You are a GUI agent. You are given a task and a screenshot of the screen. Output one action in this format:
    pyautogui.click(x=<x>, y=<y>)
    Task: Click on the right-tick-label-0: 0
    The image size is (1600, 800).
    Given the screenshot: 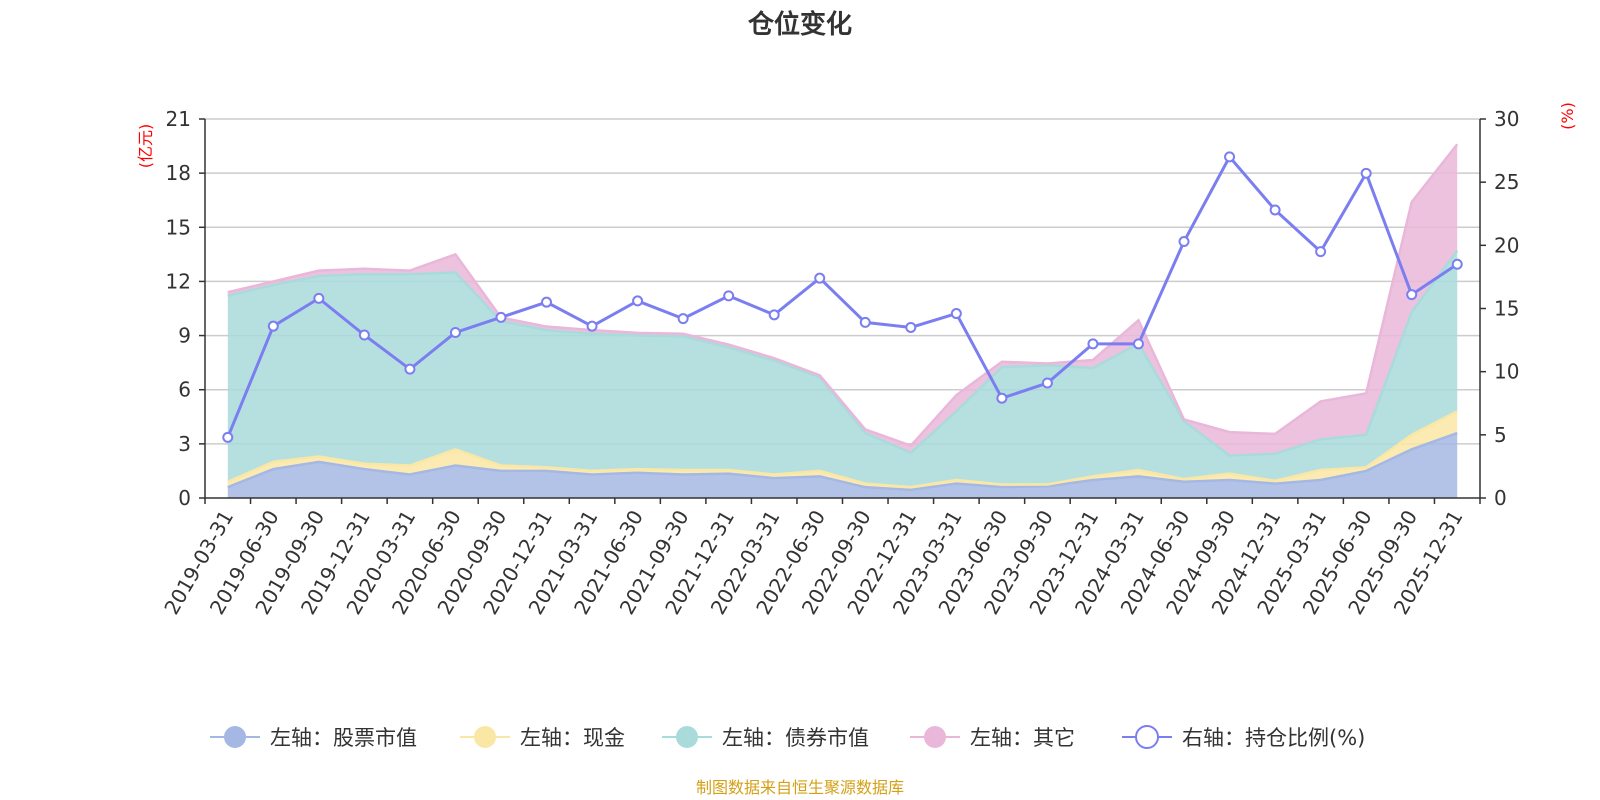 What is the action you would take?
    pyautogui.click(x=1500, y=498)
    